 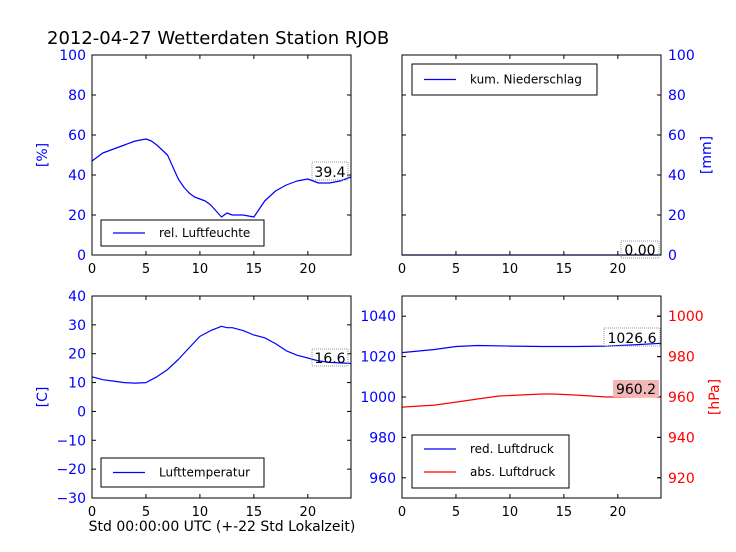 I want to click on y-tick-label: 1020, so click(x=378, y=358).